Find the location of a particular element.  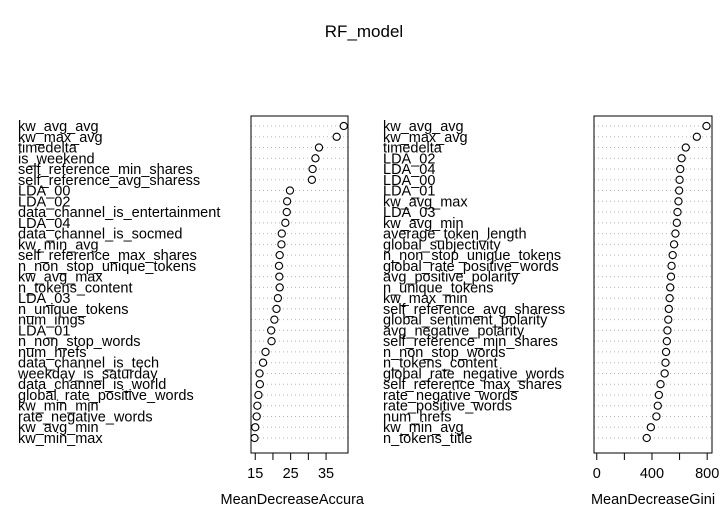

category-label: self_reference_min_shares is located at coordinates (105, 170).